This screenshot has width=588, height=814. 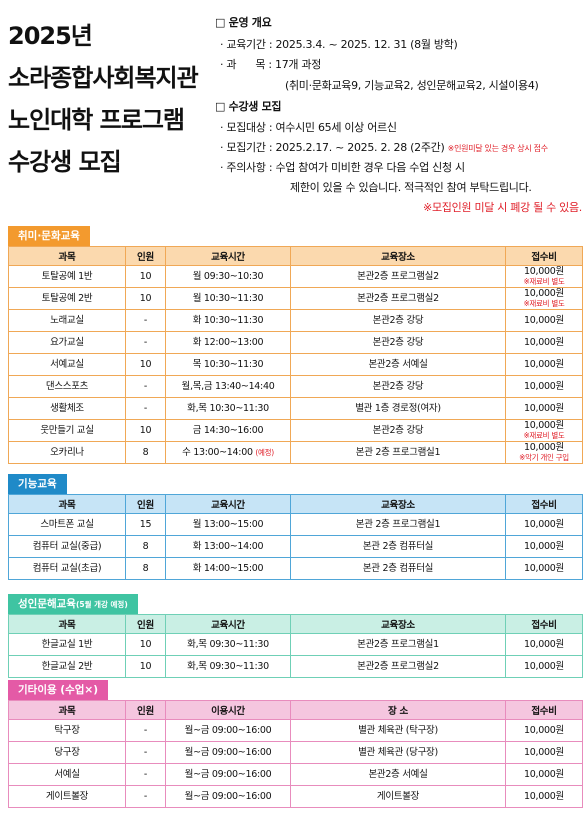 What do you see at coordinates (248, 106) in the screenshot?
I see `heading: □ 수강생 모집` at bounding box center [248, 106].